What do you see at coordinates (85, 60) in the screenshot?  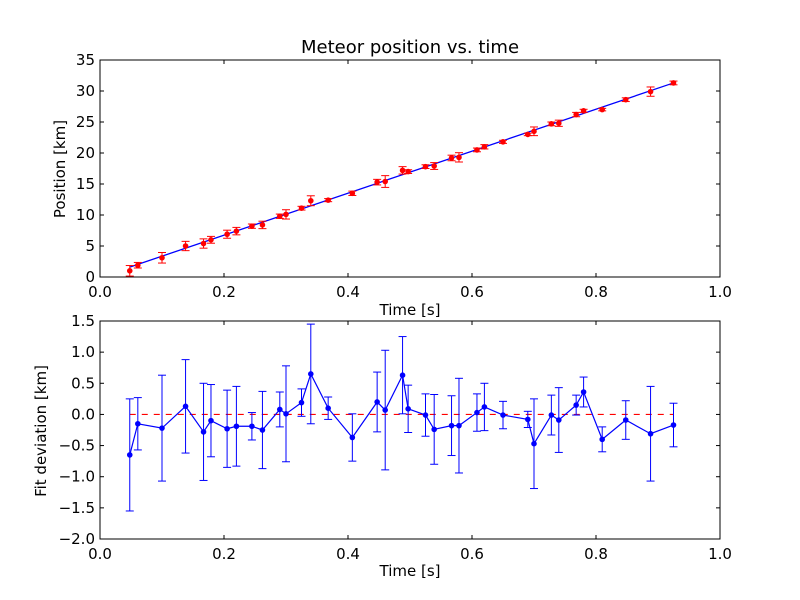 I see `y-tick-label: 35` at bounding box center [85, 60].